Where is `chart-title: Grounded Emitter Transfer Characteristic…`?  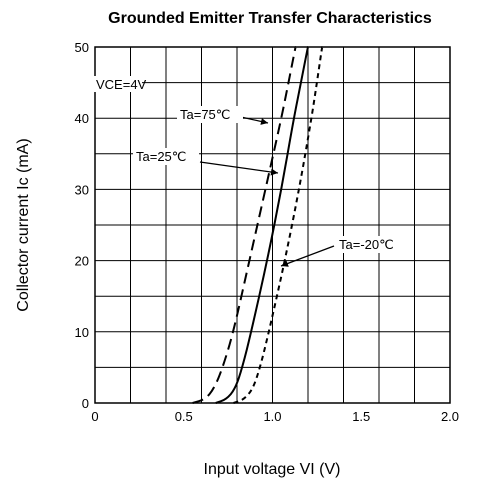 chart-title: Grounded Emitter Transfer Characteristic… is located at coordinates (270, 18).